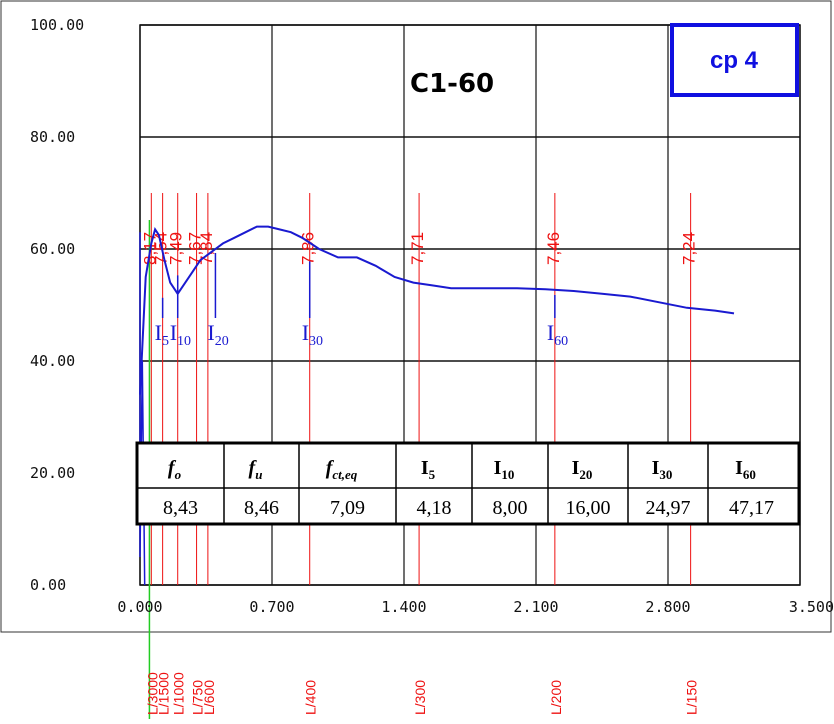 The width and height of the screenshot is (834, 724). Describe the element at coordinates (206, 248) in the screenshot. I see `red-marker-value: 7,84` at that location.